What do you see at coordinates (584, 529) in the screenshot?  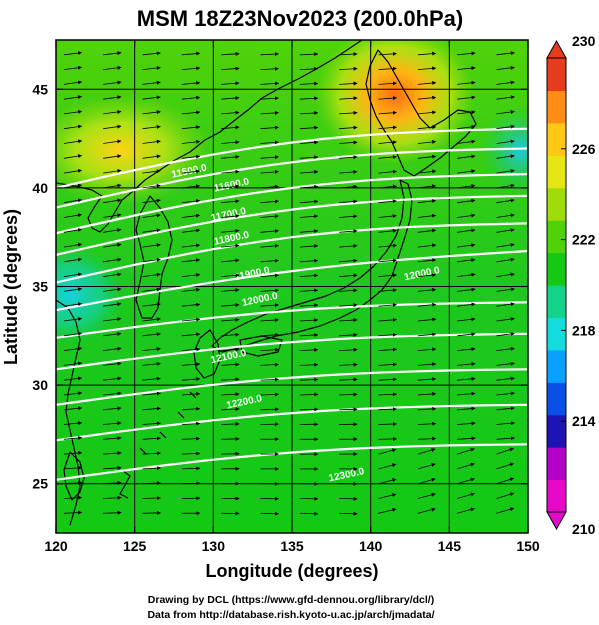 I see `colorbar-tick-label: 210` at bounding box center [584, 529].